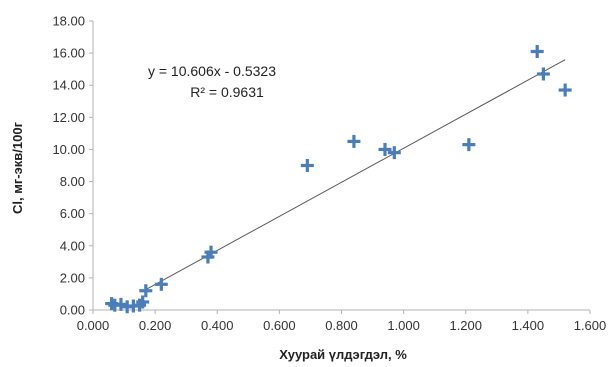 This screenshot has width=614, height=367. I want to click on x-tick-label: 1.400, so click(528, 325).